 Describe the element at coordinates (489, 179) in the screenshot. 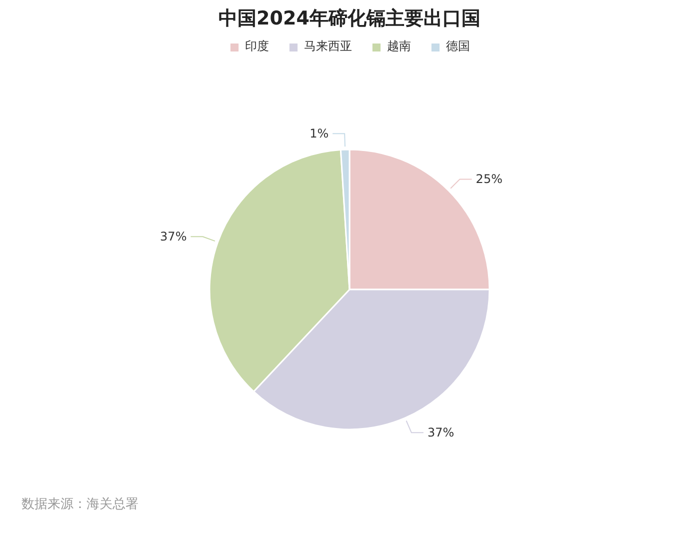

I see `data-label: 25%` at that location.